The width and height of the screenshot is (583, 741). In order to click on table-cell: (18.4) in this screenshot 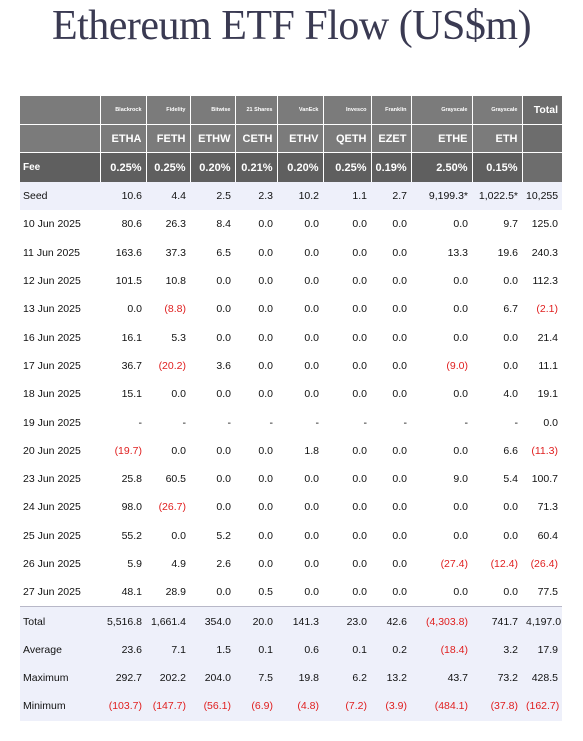, I will do `click(441, 650)`.